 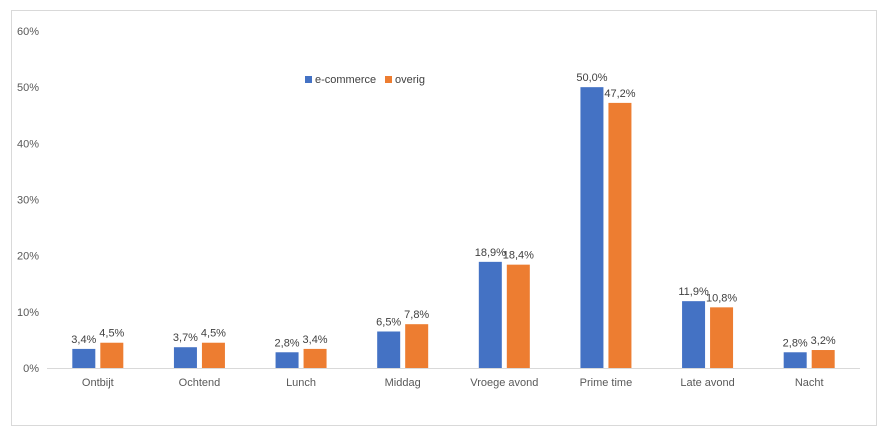 What do you see at coordinates (504, 383) in the screenshot?
I see `x-tick-label: Vroege avond` at bounding box center [504, 383].